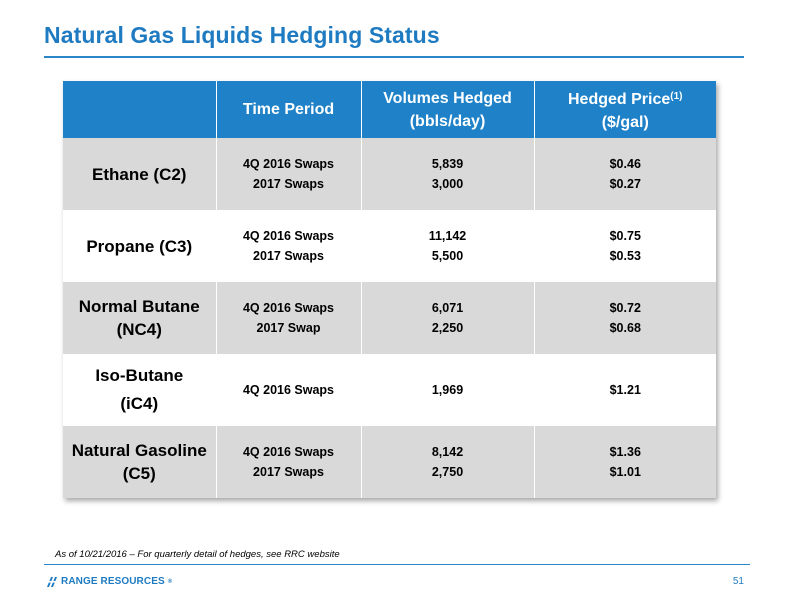 This screenshot has height=600, width=800. I want to click on volume-value: 1,969, so click(447, 390).